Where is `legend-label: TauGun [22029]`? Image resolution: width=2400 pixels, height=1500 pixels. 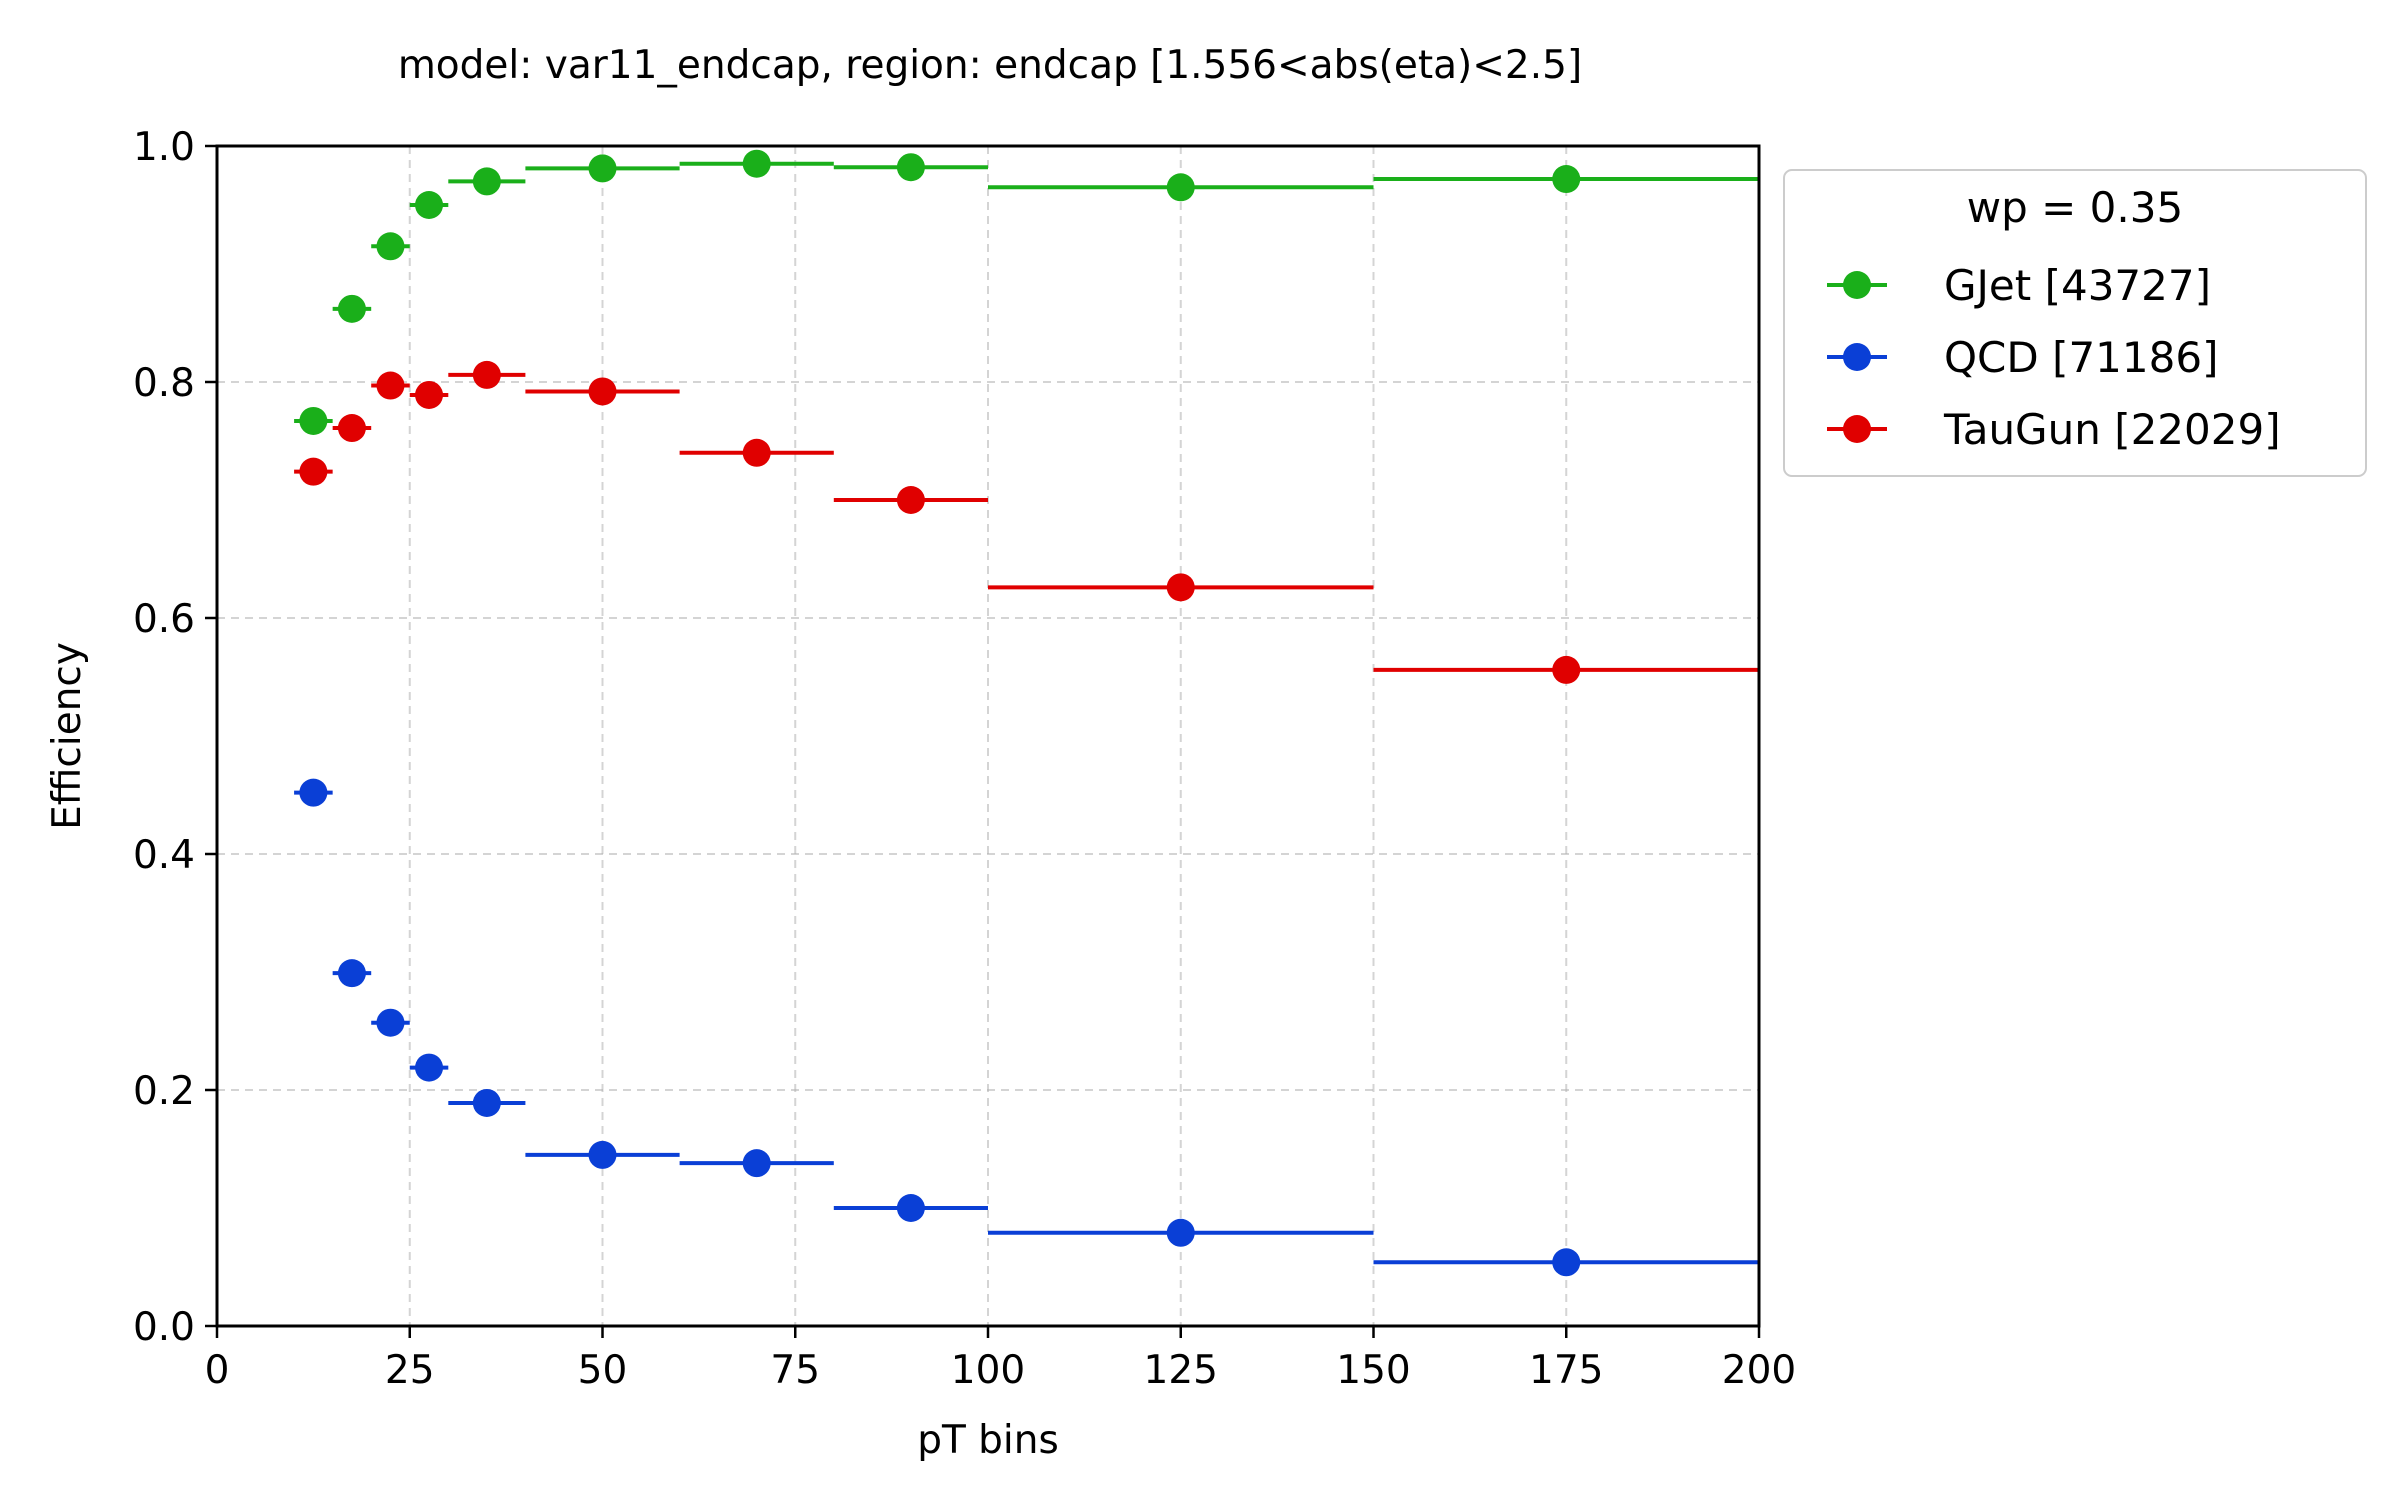
legend-label: TauGun [22029] is located at coordinates (2112, 429).